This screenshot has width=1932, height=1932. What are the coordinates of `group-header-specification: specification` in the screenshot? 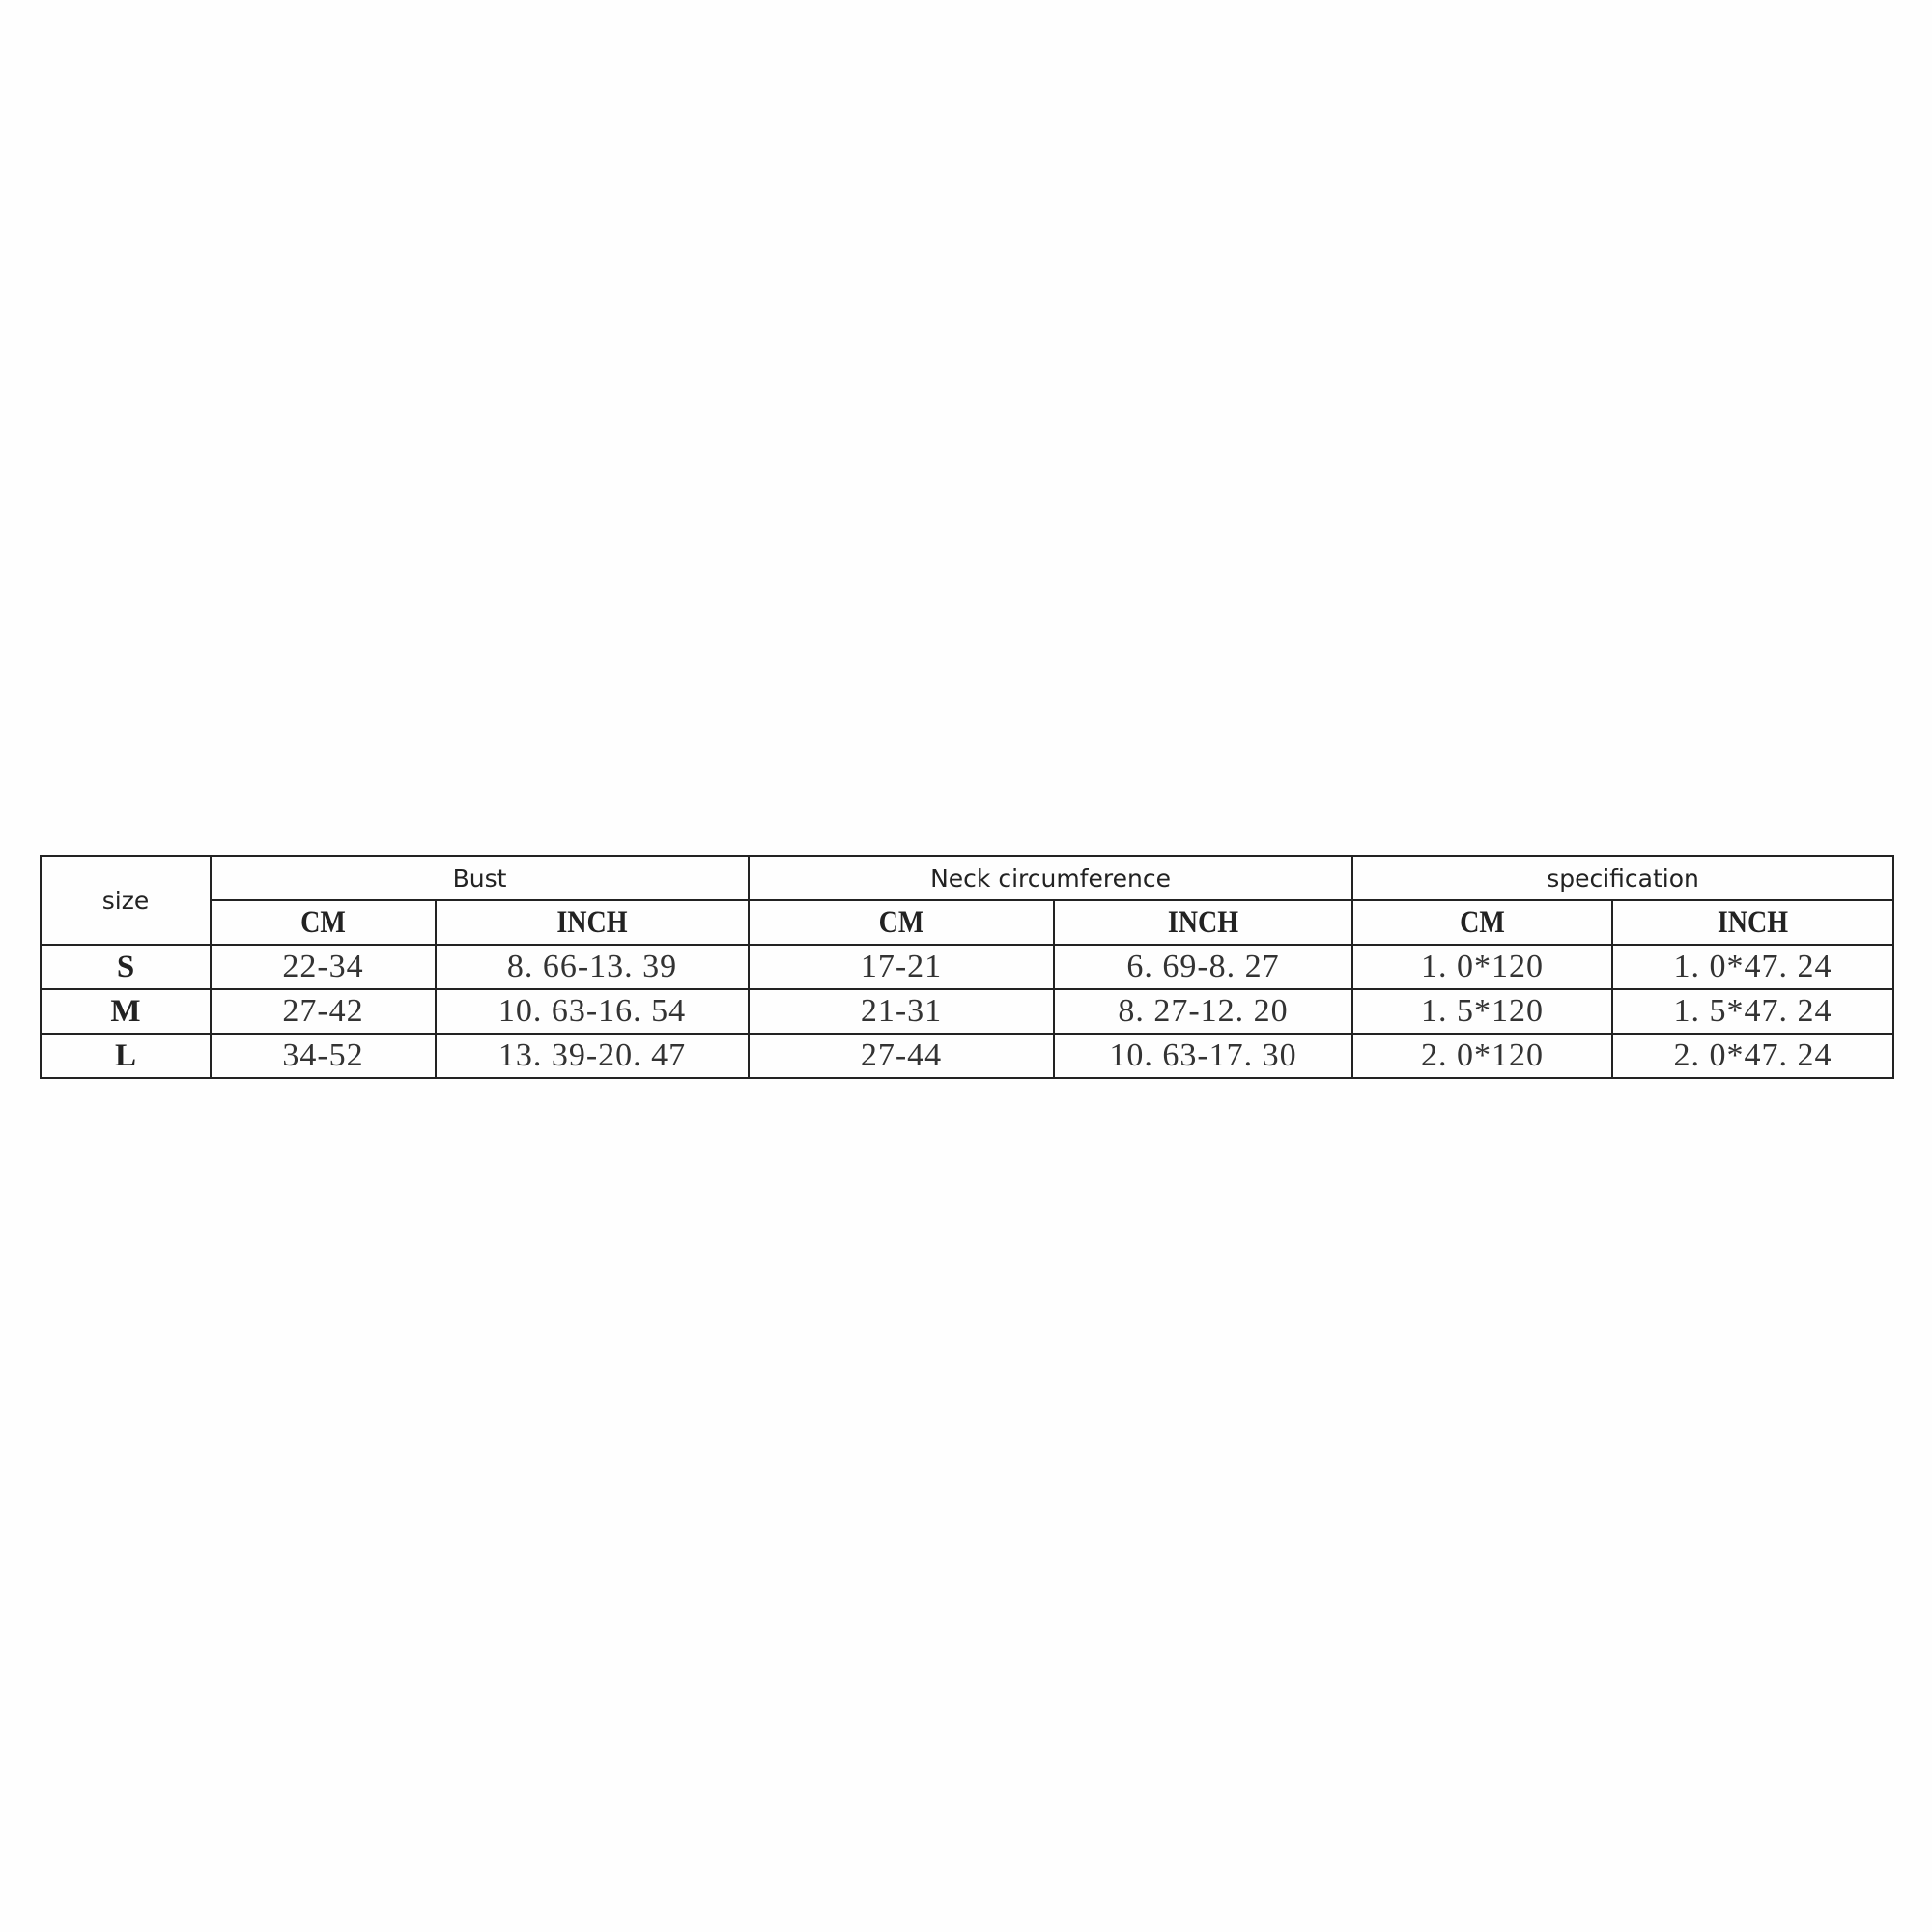 It's located at (1623, 878).